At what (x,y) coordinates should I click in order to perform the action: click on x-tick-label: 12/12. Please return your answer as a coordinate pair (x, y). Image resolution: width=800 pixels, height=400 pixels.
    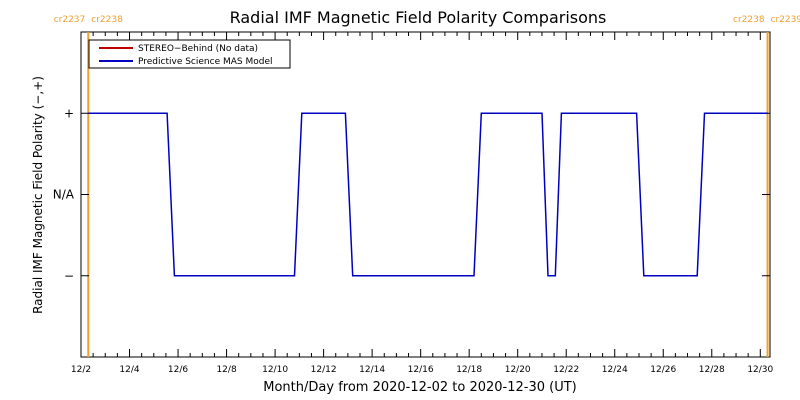
    Looking at the image, I should click on (324, 370).